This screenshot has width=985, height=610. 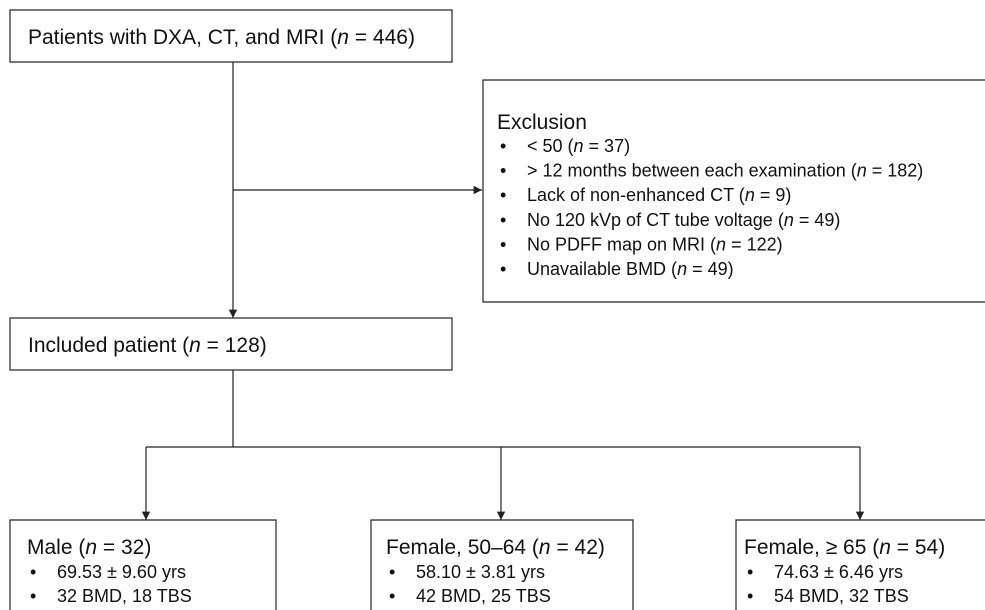 I want to click on text-segment: No PDFF map on MRI (, so click(x=621, y=244).